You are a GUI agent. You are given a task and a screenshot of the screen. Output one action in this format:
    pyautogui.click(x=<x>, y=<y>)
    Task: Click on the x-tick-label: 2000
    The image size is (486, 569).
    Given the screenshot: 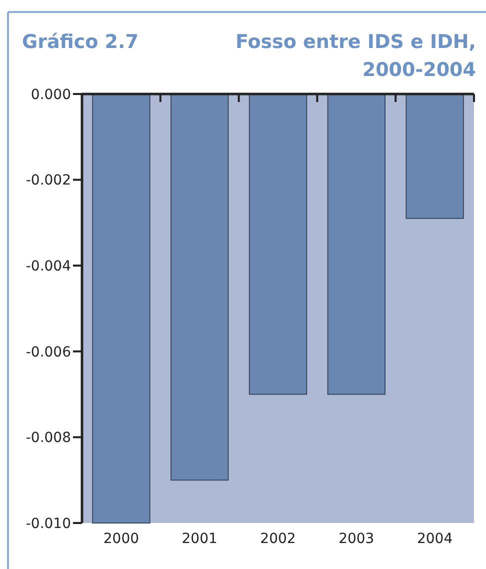 What is the action you would take?
    pyautogui.click(x=121, y=539)
    